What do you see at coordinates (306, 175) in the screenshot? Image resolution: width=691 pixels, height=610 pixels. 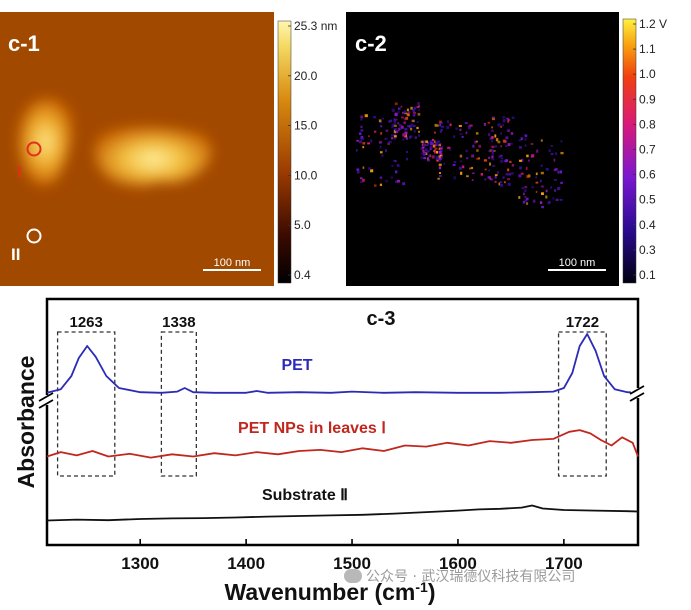 I see `colorbar-tick-label: 10.0` at bounding box center [306, 175].